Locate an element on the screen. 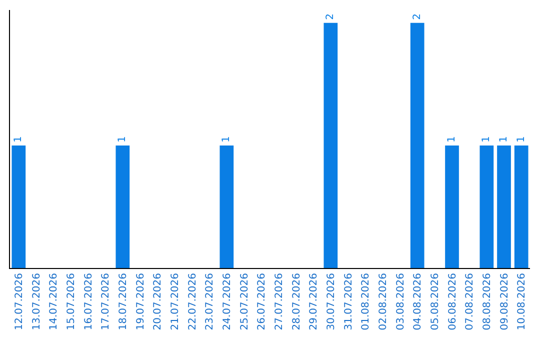 The width and height of the screenshot is (540, 340). x-tick-label: 05.08.2026 is located at coordinates (435, 301).